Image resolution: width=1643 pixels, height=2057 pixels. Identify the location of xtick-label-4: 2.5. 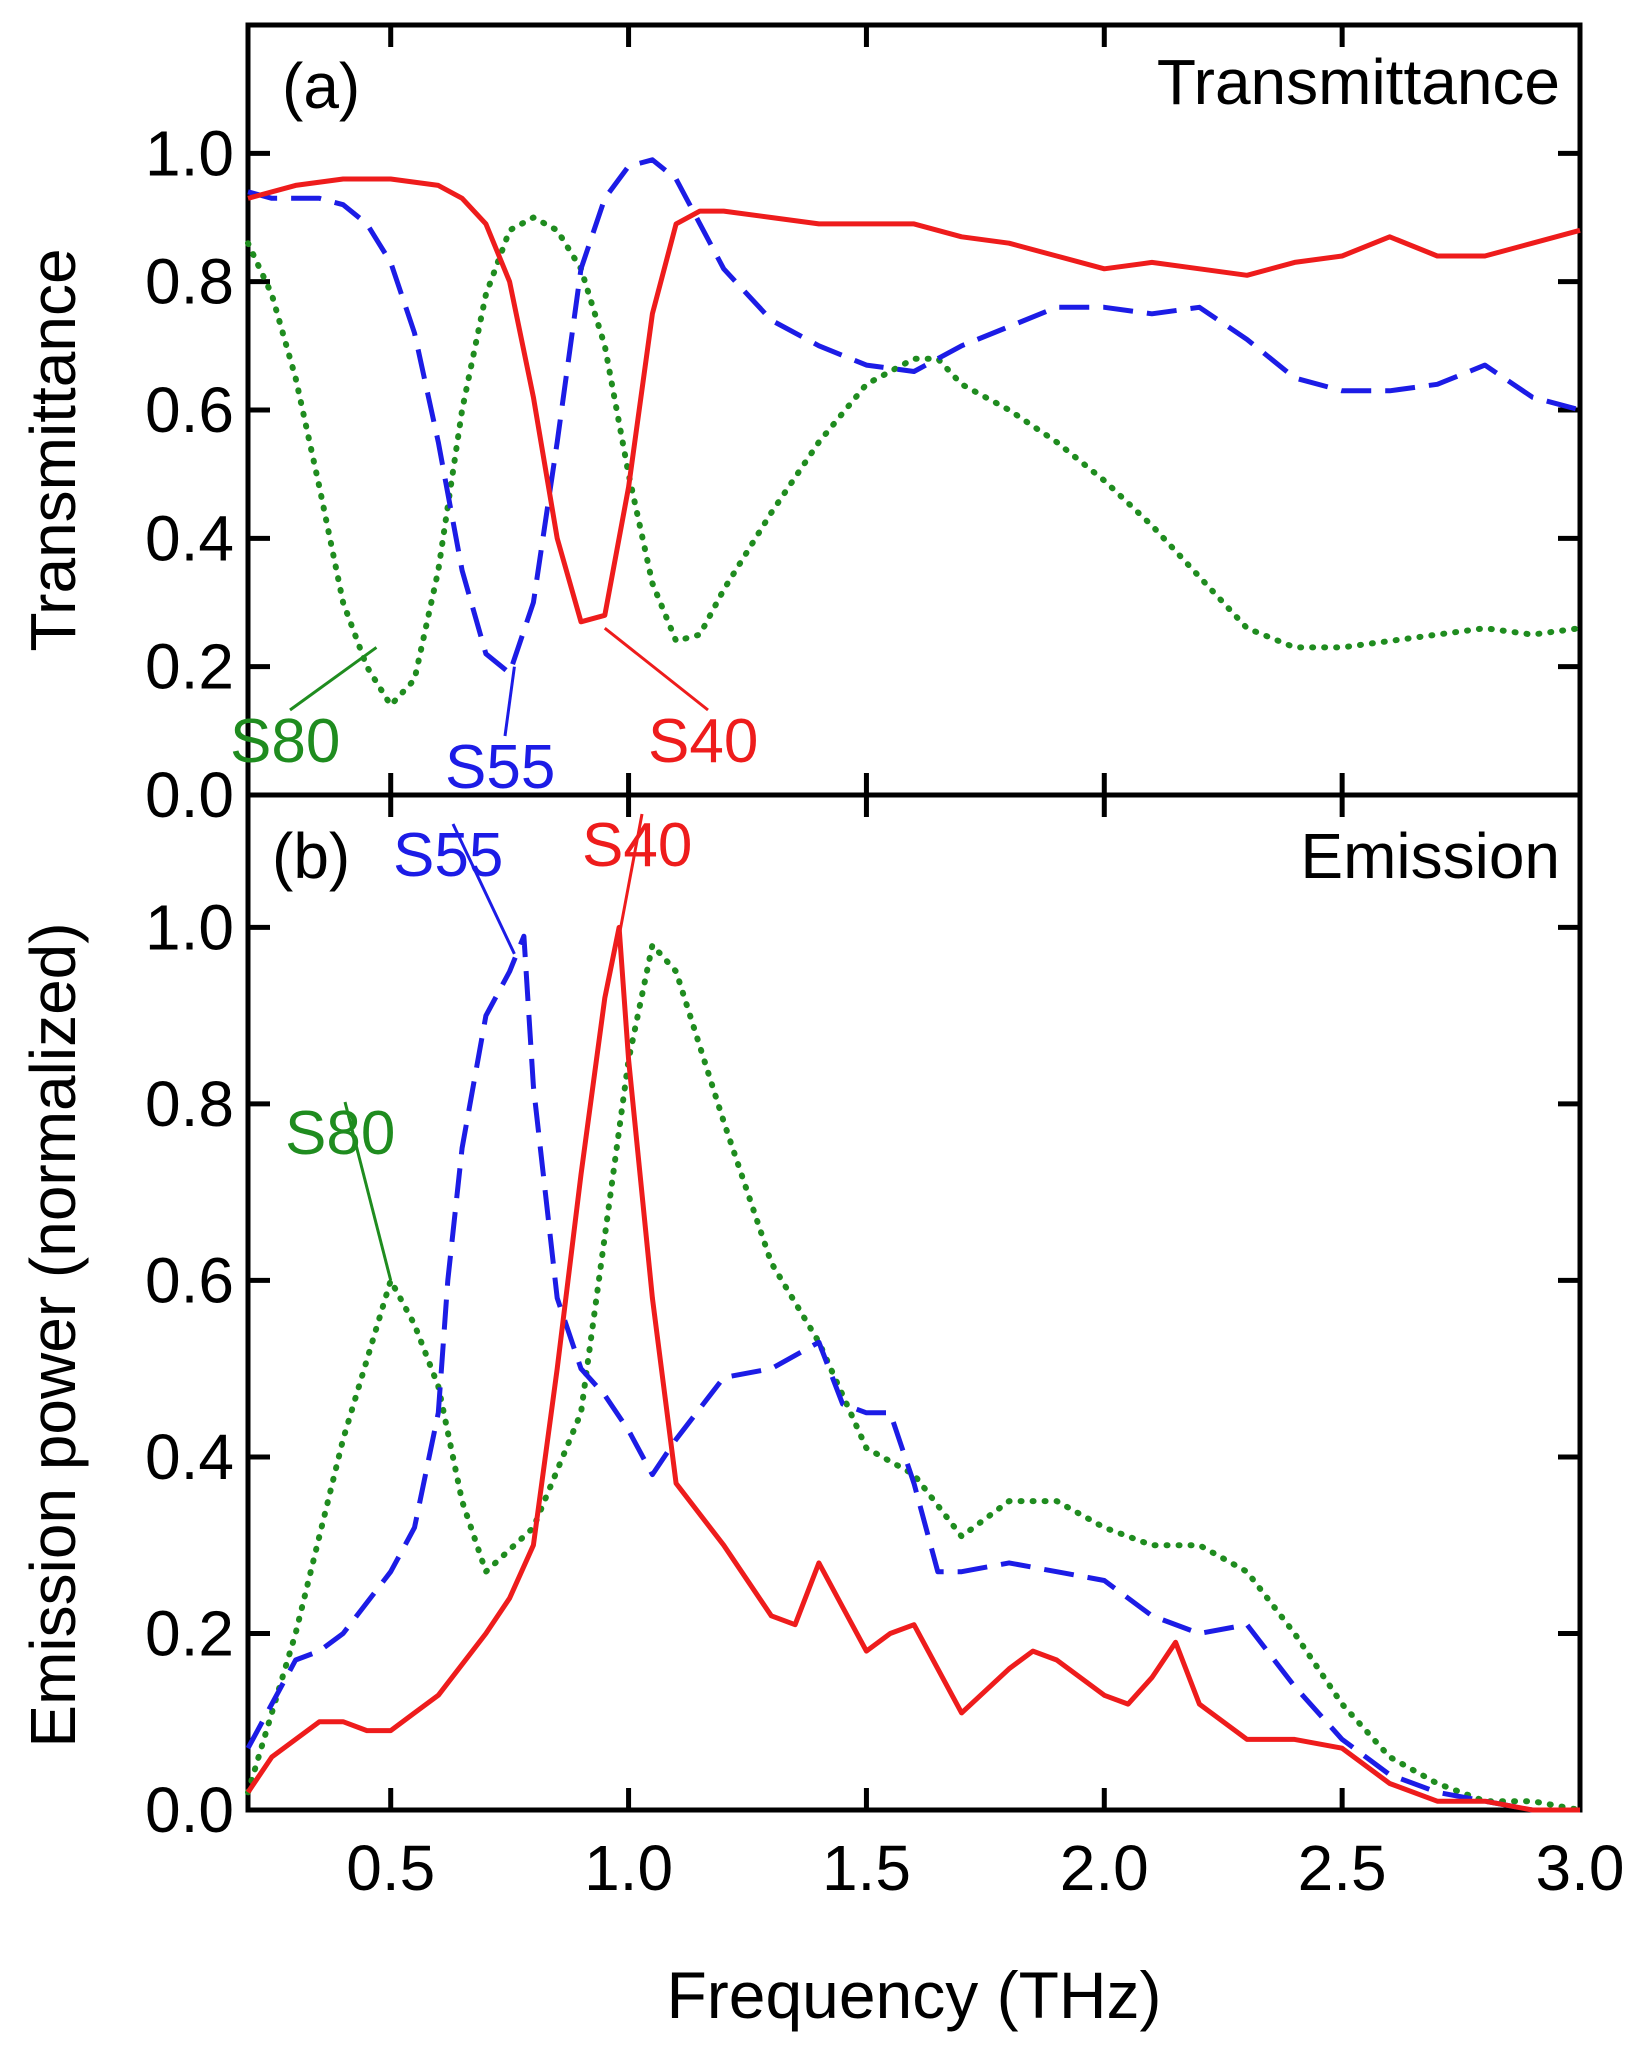
(1342, 1868).